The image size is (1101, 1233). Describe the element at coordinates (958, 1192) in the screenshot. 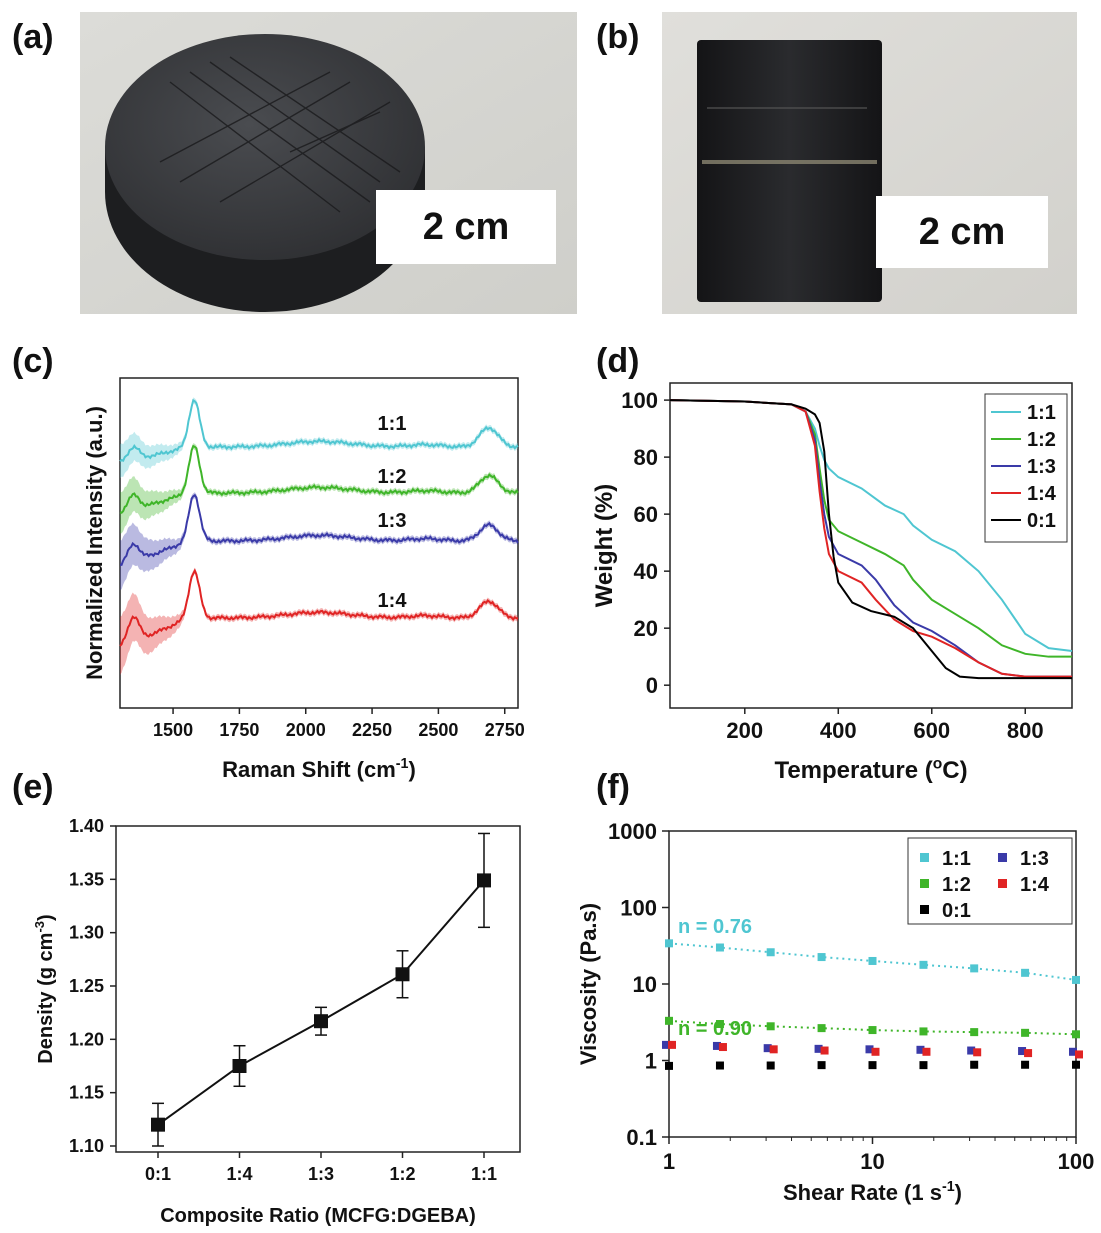

I see `viscosity-x-axis-label-end: )` at that location.